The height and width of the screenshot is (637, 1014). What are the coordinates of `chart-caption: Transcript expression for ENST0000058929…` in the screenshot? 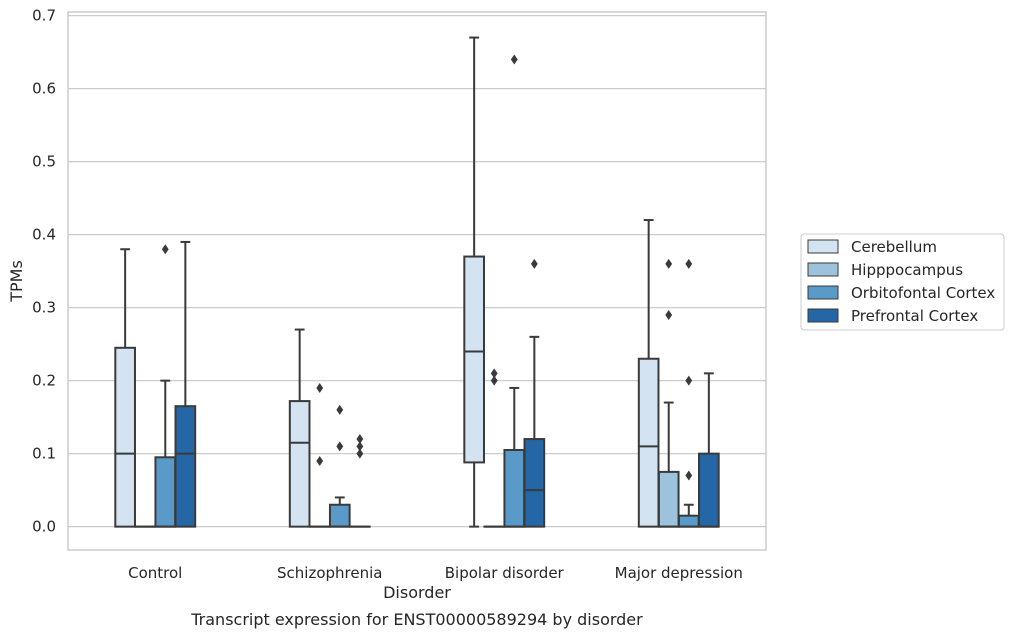 It's located at (416, 619).